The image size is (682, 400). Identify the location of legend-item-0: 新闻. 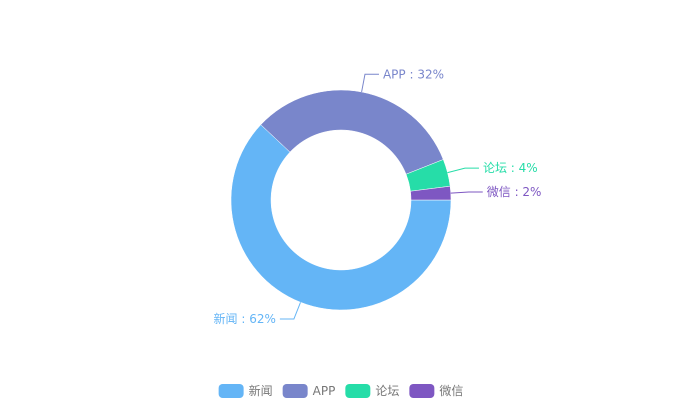
(245, 390).